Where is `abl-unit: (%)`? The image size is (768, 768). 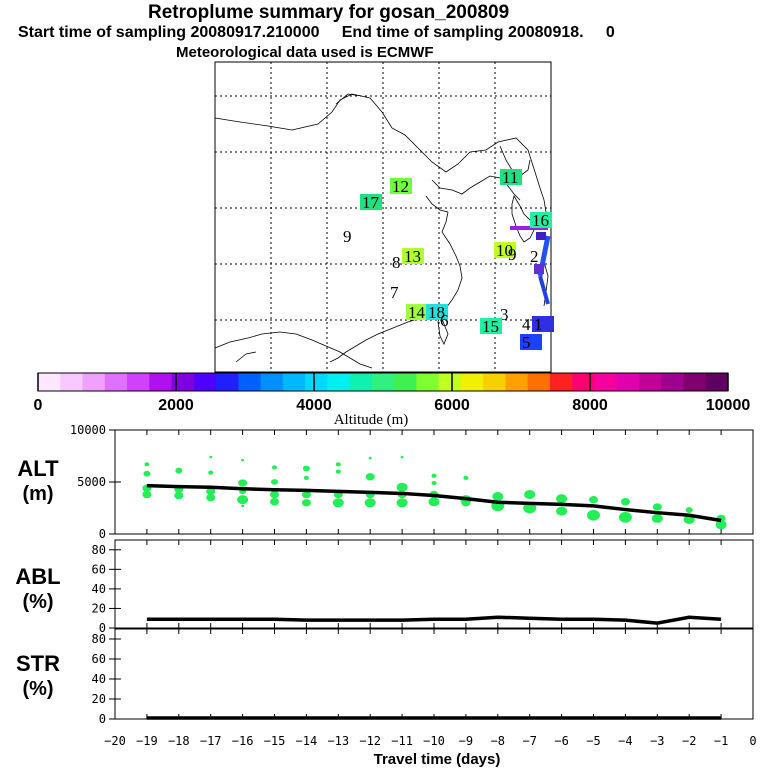 abl-unit: (%) is located at coordinates (37, 602).